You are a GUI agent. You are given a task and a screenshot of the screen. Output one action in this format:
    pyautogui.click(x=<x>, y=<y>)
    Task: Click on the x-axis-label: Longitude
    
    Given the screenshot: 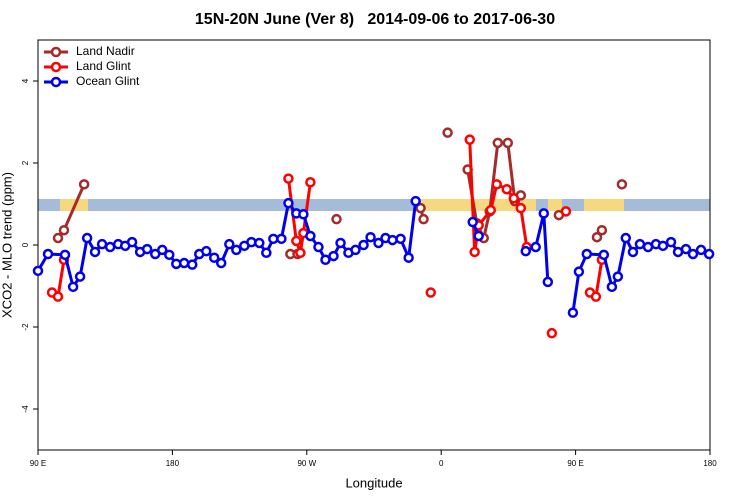 What is the action you would take?
    pyautogui.click(x=373, y=482)
    